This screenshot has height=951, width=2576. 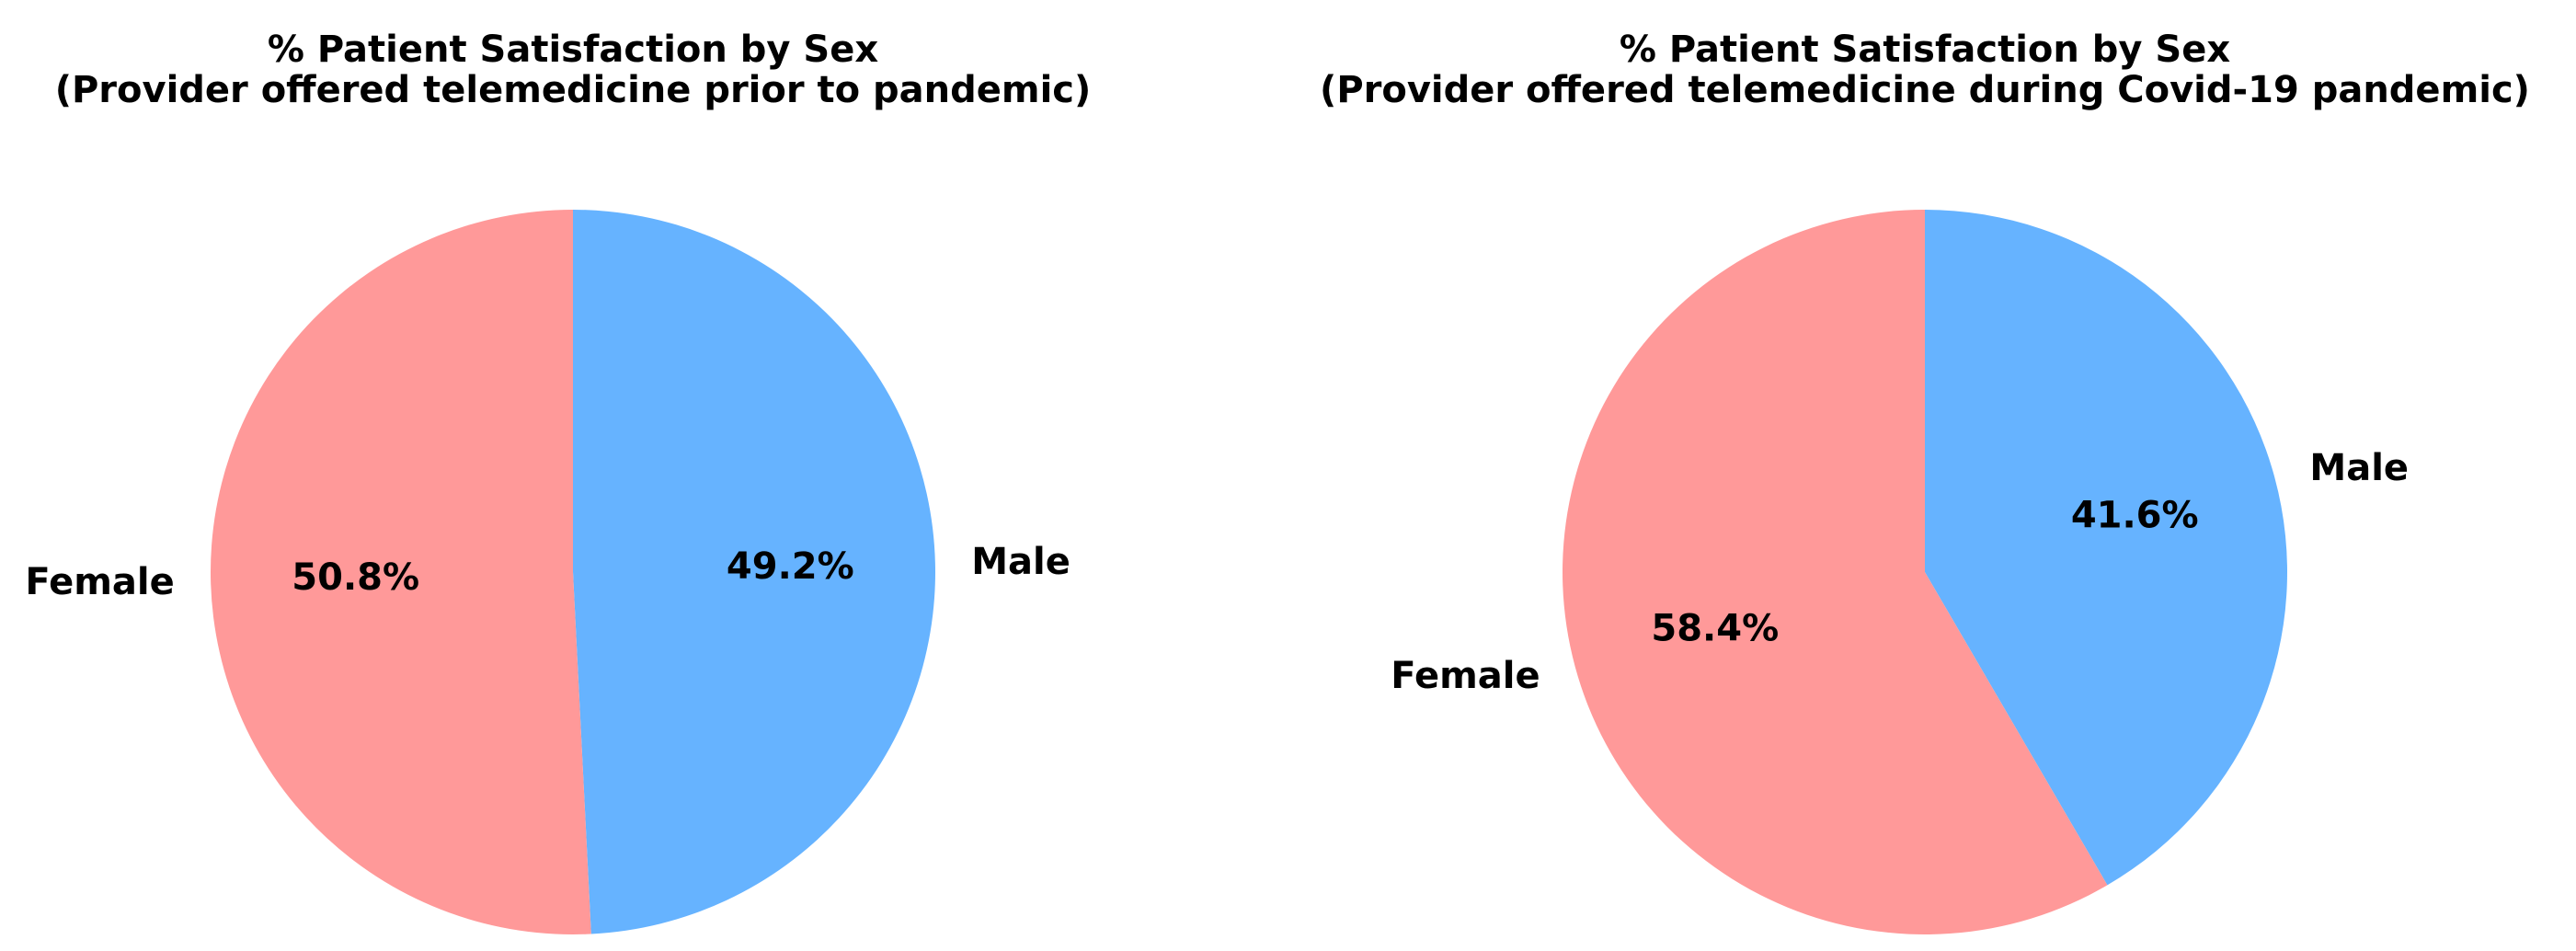 I want to click on pct-label-male: 41.6%, so click(x=2135, y=515).